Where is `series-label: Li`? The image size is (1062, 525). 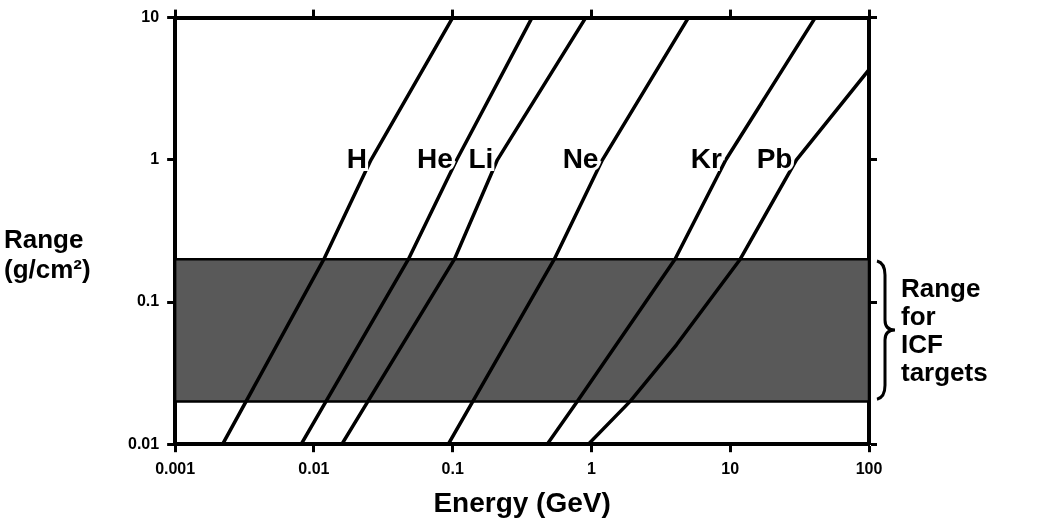 series-label: Li is located at coordinates (481, 158).